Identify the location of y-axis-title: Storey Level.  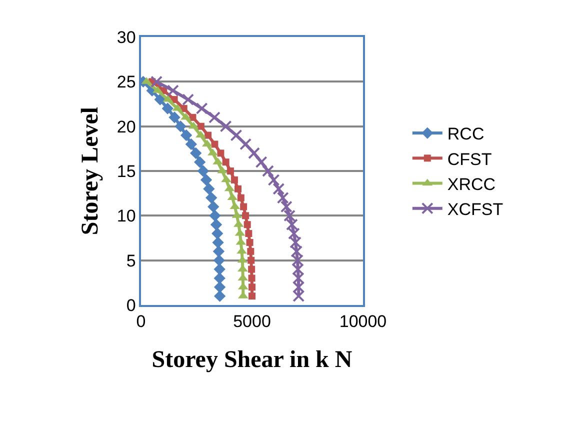
(91, 171).